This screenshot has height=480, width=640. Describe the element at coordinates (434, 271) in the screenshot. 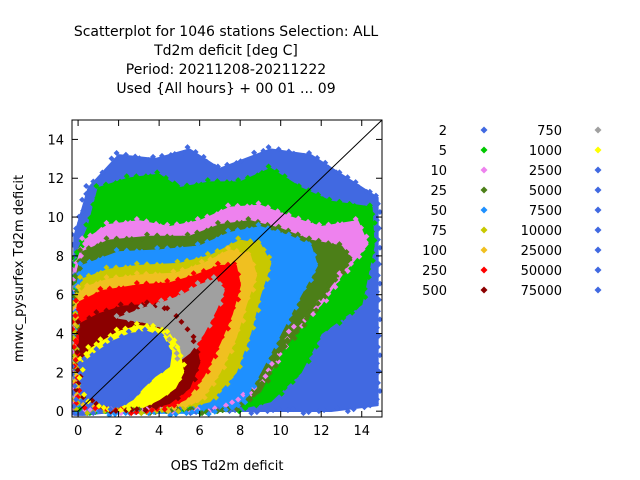

I see `legend-label: 250` at that location.